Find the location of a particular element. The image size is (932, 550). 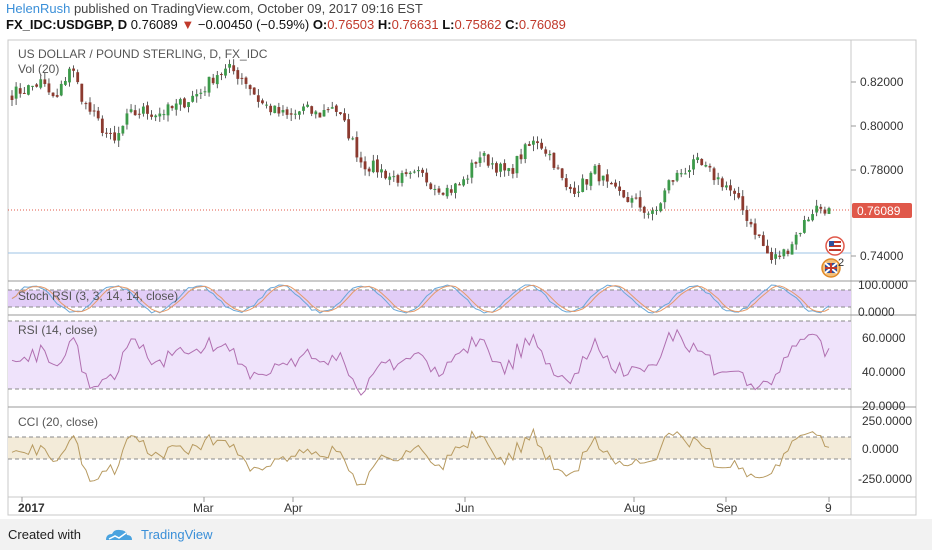

tradingview-link: TradingView is located at coordinates (177, 534).